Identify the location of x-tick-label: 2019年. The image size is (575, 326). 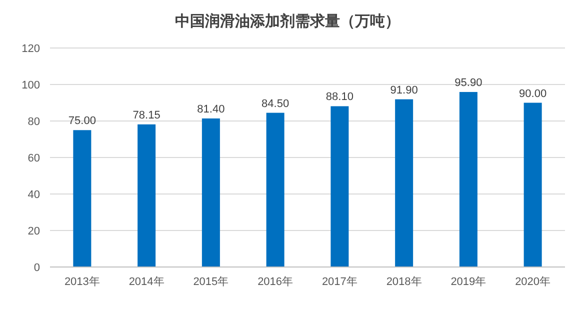
(468, 282).